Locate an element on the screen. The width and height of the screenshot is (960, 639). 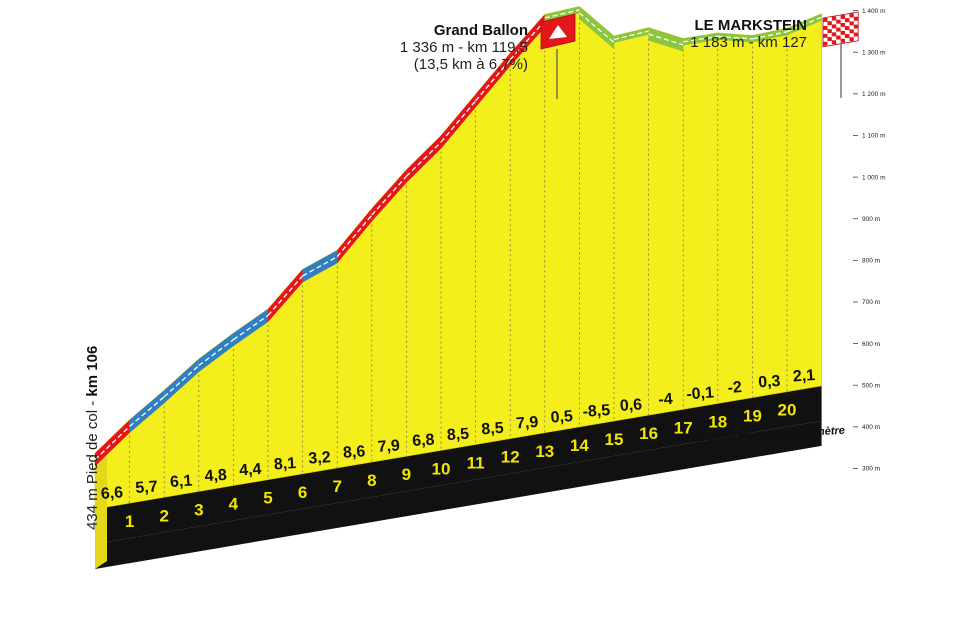
km-label: 18 is located at coordinates (717, 421).